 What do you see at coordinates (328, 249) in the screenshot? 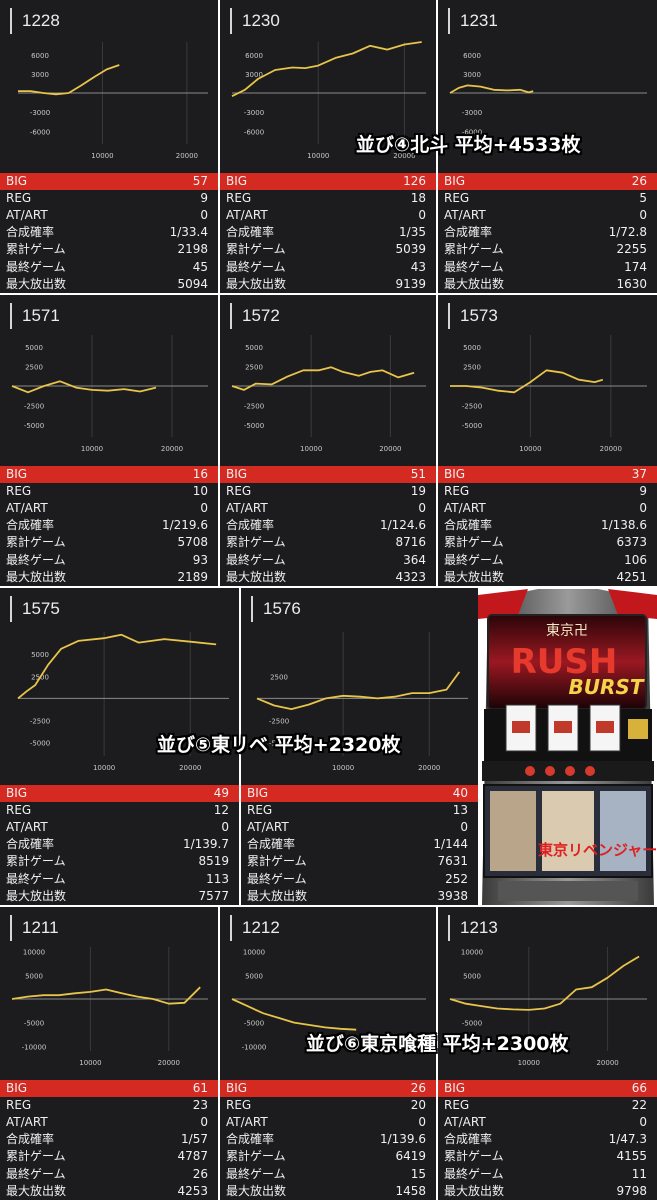
I see `stat-row-games: 累計ゲーム 5039` at bounding box center [328, 249].